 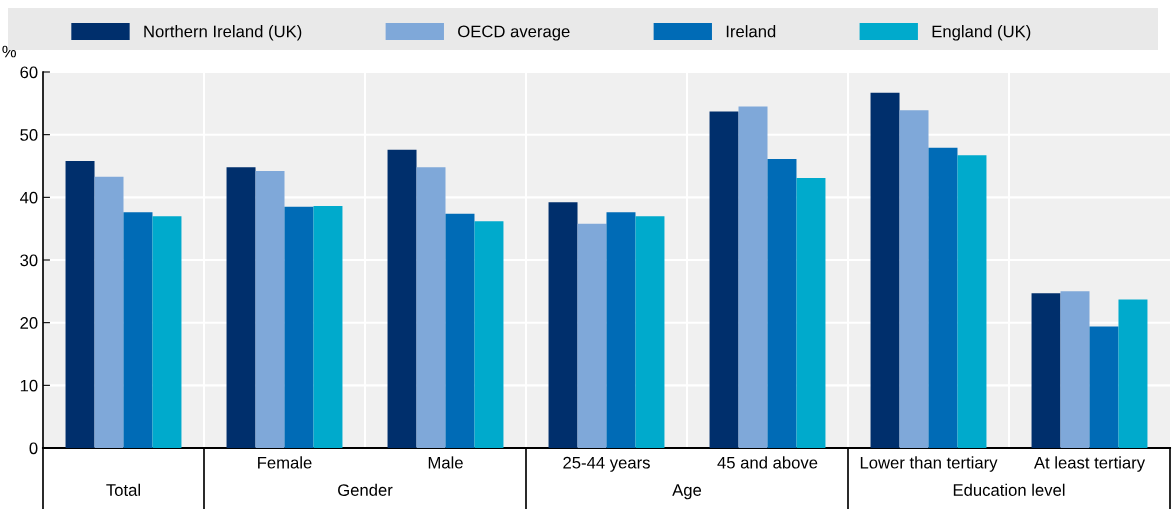 What do you see at coordinates (29, 260) in the screenshot?
I see `y-tick-label: 30` at bounding box center [29, 260].